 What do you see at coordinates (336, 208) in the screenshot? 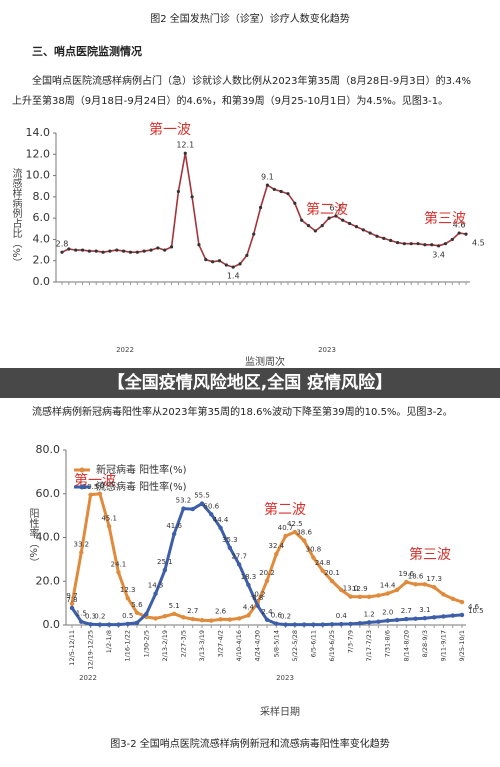
I see `data-label: 6.2` at bounding box center [336, 208].